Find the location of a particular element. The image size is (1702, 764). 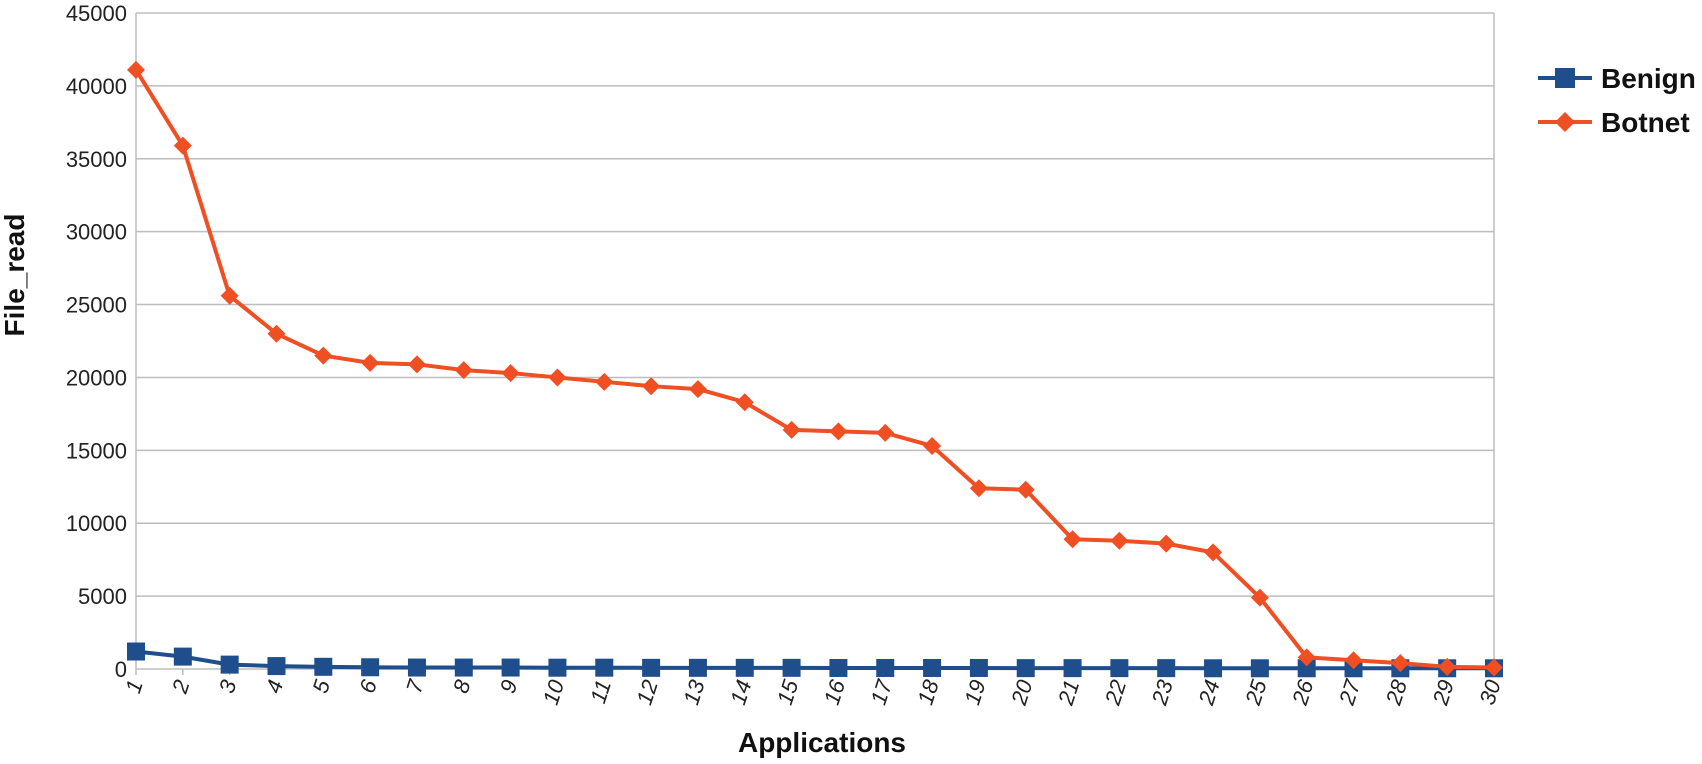

y-axis-label: File_read is located at coordinates (15, 275).